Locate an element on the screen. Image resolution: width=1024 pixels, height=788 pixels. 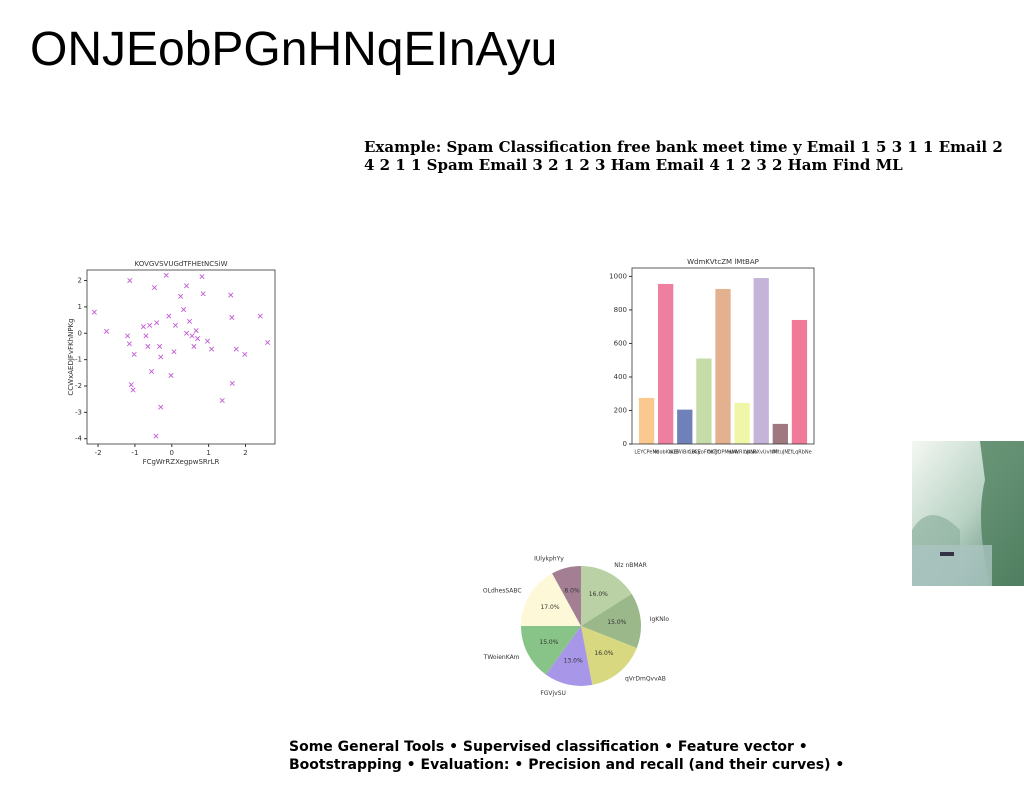
value-label: 17.0% is located at coordinates (549, 607).